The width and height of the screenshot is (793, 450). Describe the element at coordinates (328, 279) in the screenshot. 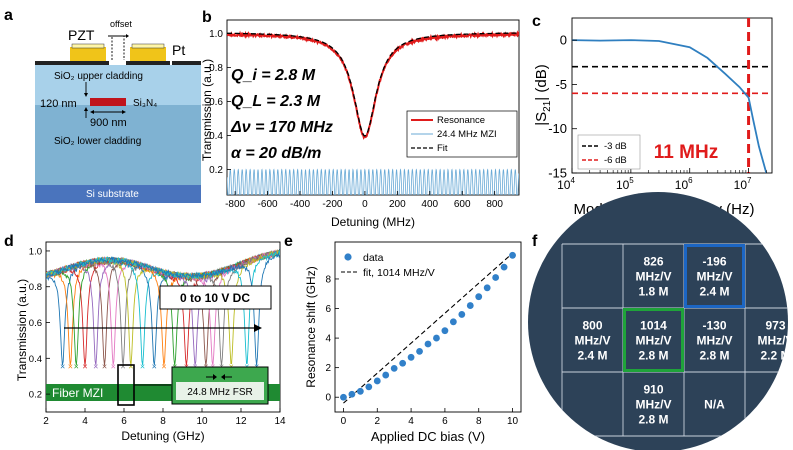

I see `y-tick-label: 8` at that location.